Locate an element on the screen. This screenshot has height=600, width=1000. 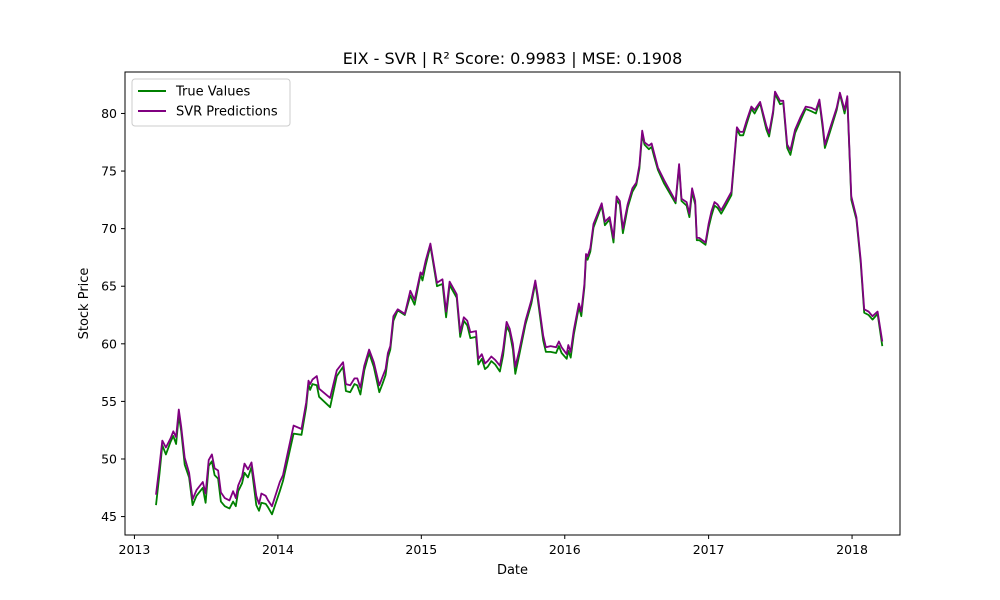
x-tick-label: 2016 is located at coordinates (565, 549).